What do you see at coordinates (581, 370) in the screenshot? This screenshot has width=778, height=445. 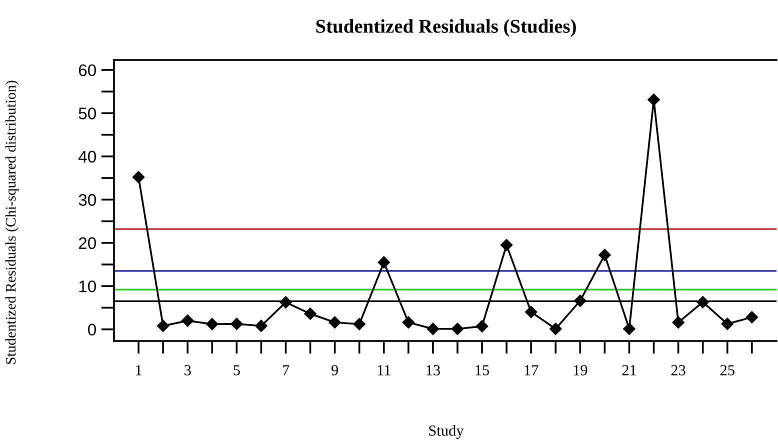 I see `x-tick-label: 19` at bounding box center [581, 370].